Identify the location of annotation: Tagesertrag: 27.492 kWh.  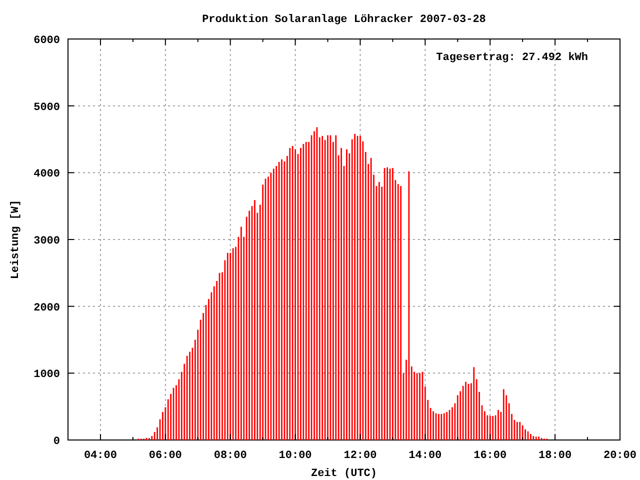
(512, 58).